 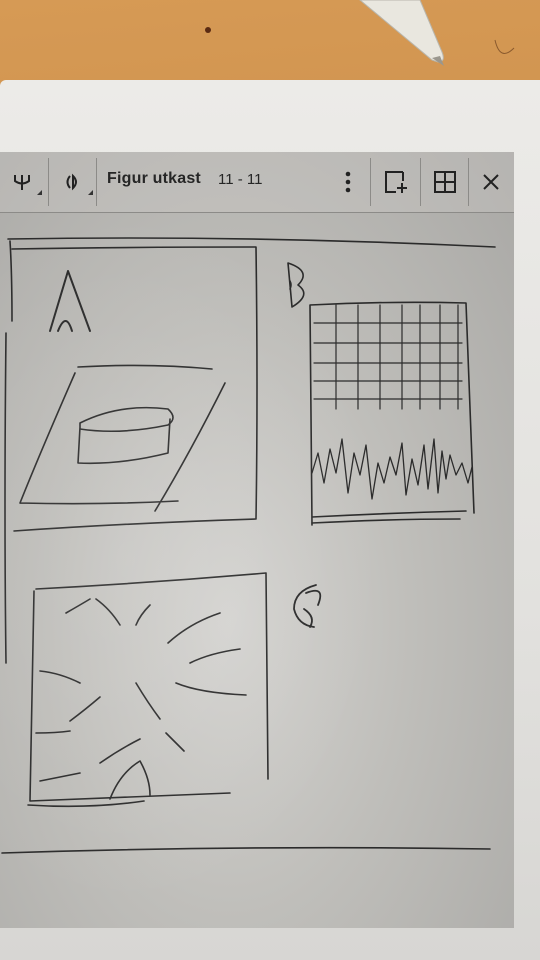 I want to click on panel-b-grid, so click(x=388, y=357).